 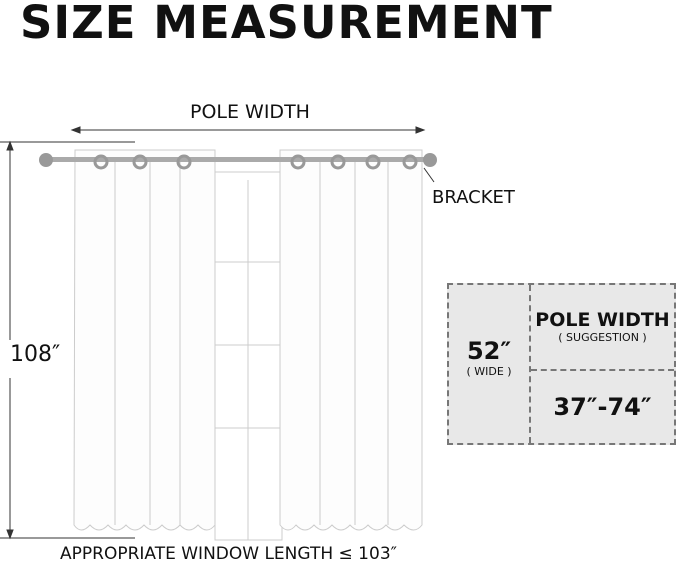 What do you see at coordinates (489, 371) in the screenshot?
I see `width-note: ( WIDE )` at bounding box center [489, 371].